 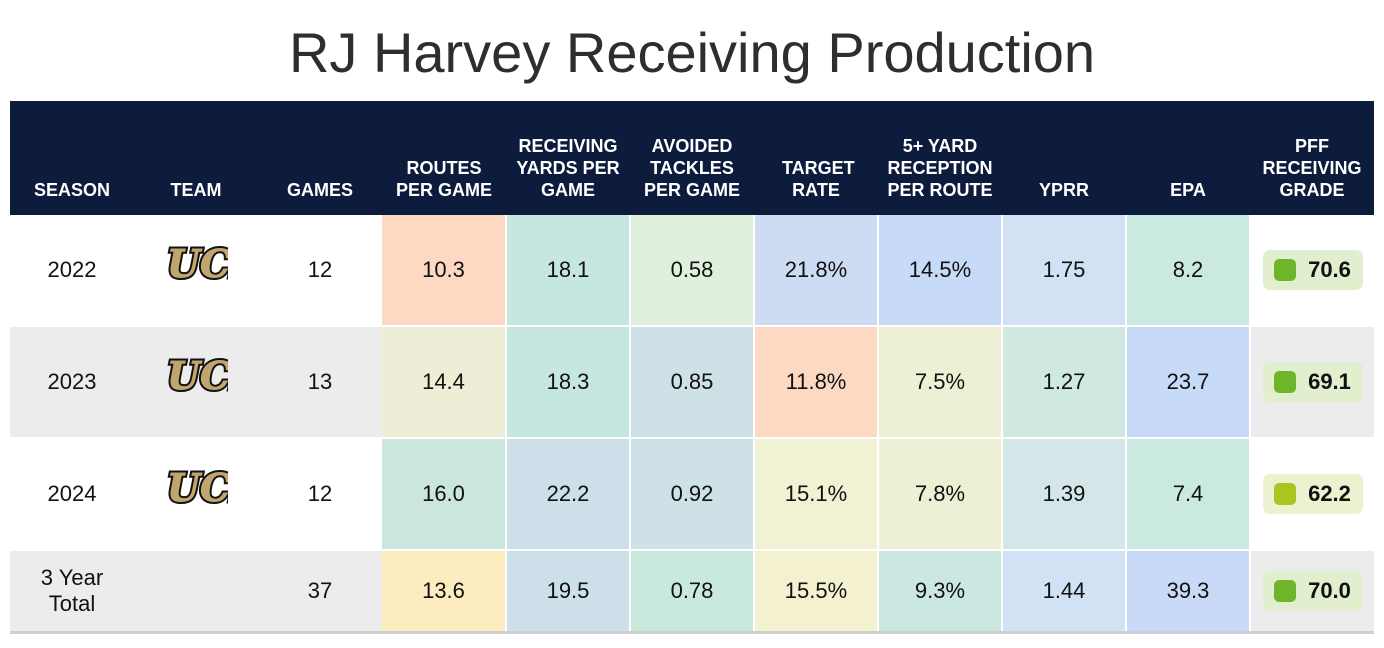 What do you see at coordinates (1188, 494) in the screenshot?
I see `cell-epa: 7.4` at bounding box center [1188, 494].